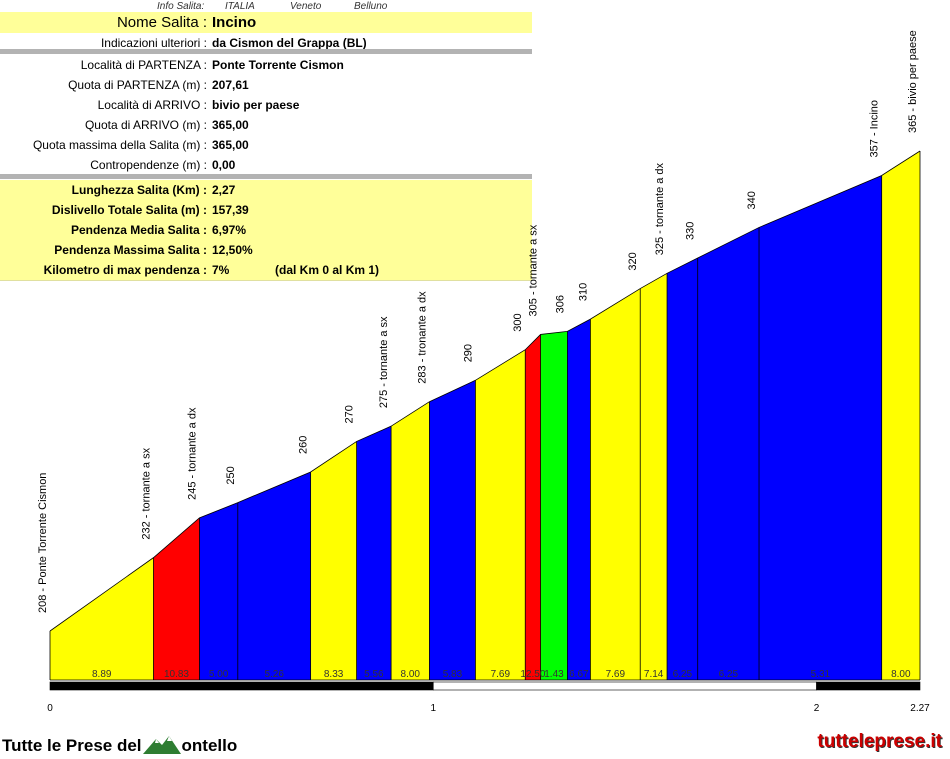  Describe the element at coordinates (468, 353) in the screenshot. I see `point-label: 290` at that location.